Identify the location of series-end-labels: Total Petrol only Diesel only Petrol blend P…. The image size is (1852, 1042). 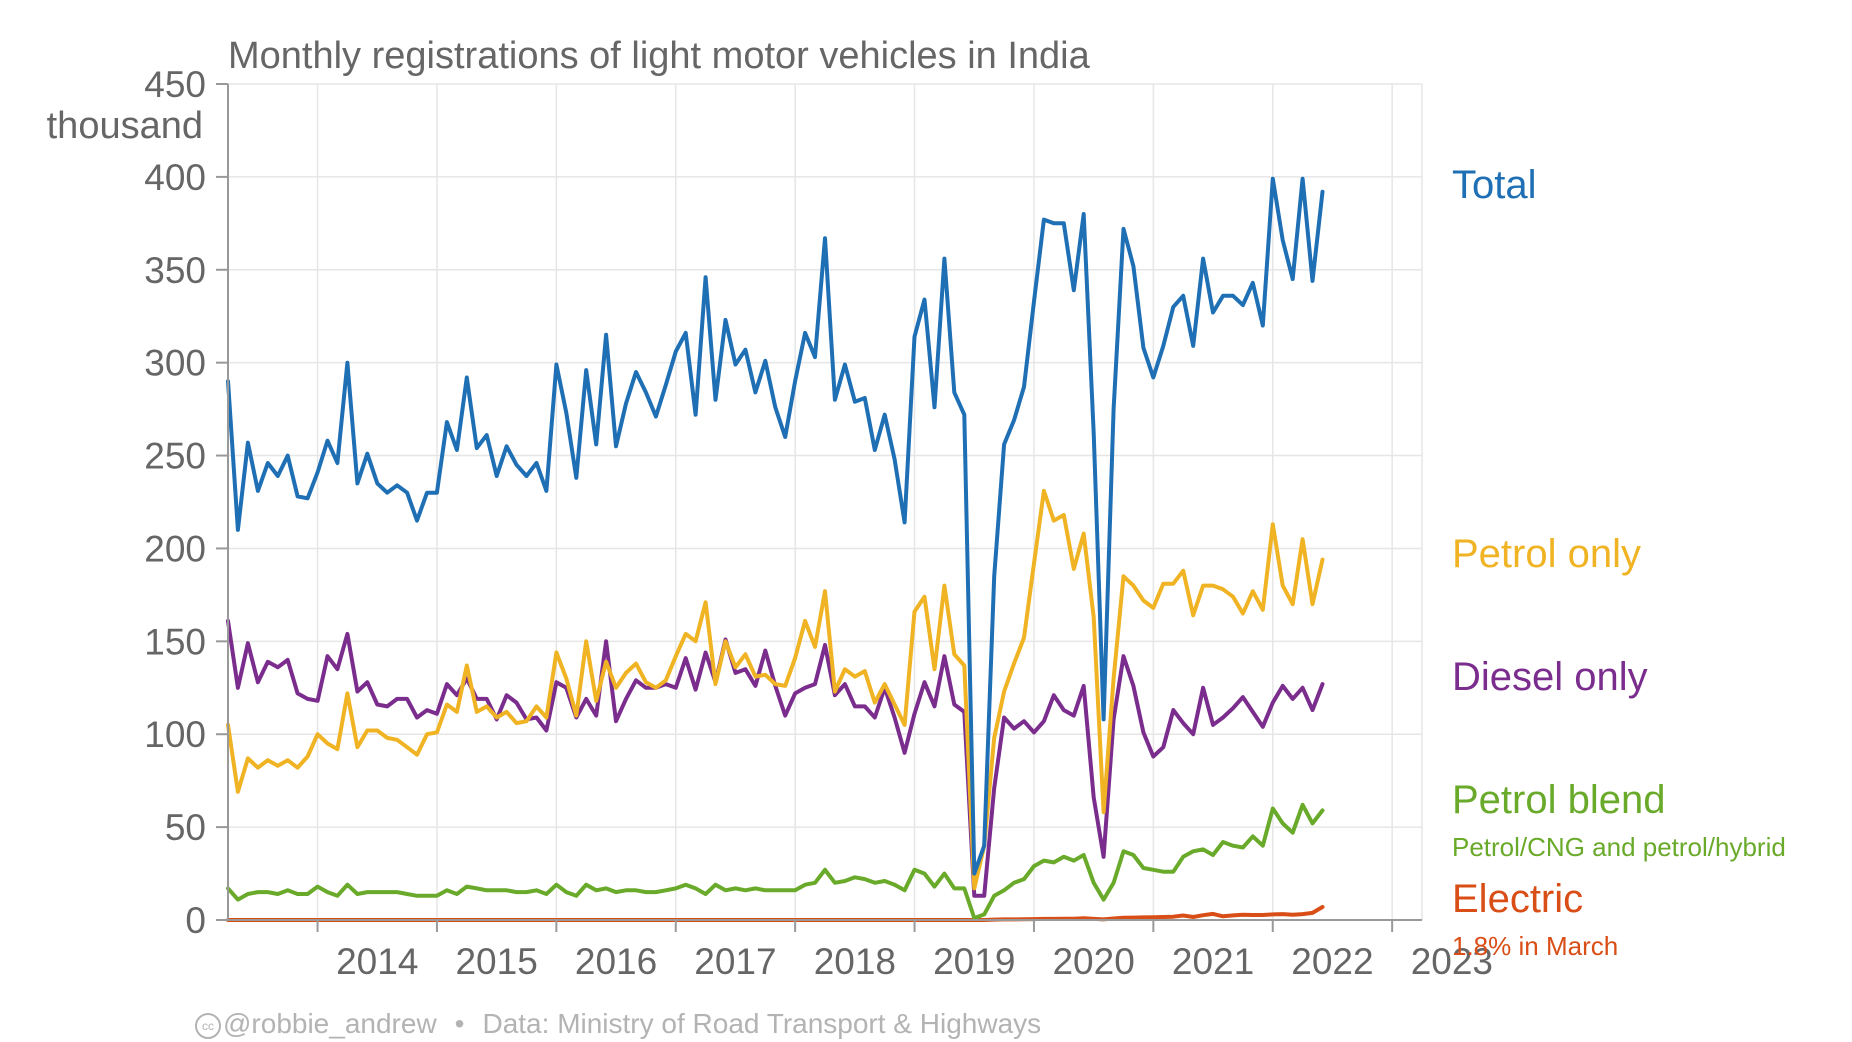
(1619, 562).